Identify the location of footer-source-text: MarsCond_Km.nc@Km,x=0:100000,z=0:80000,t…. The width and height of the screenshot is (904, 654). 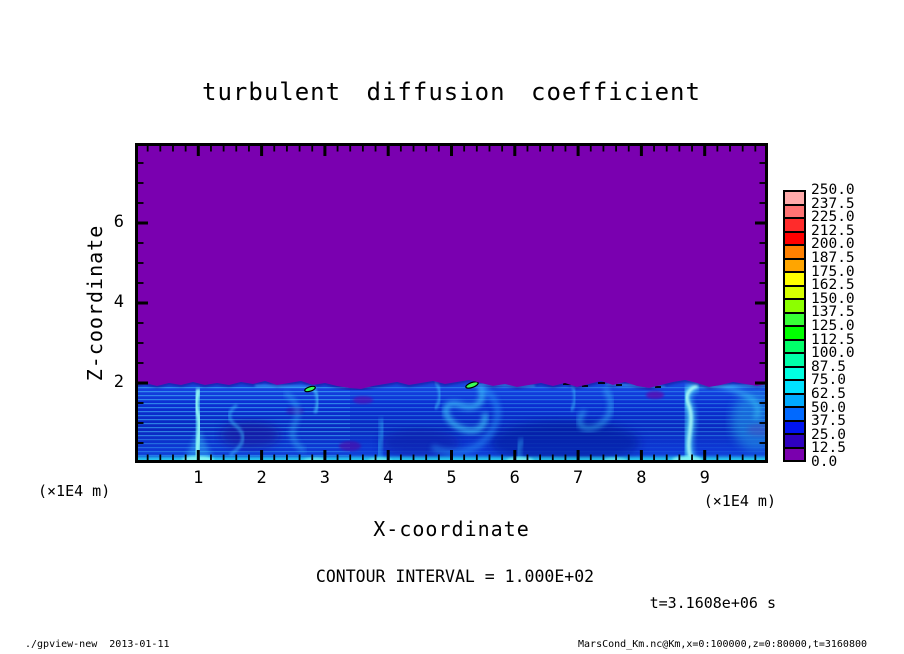
(722, 644).